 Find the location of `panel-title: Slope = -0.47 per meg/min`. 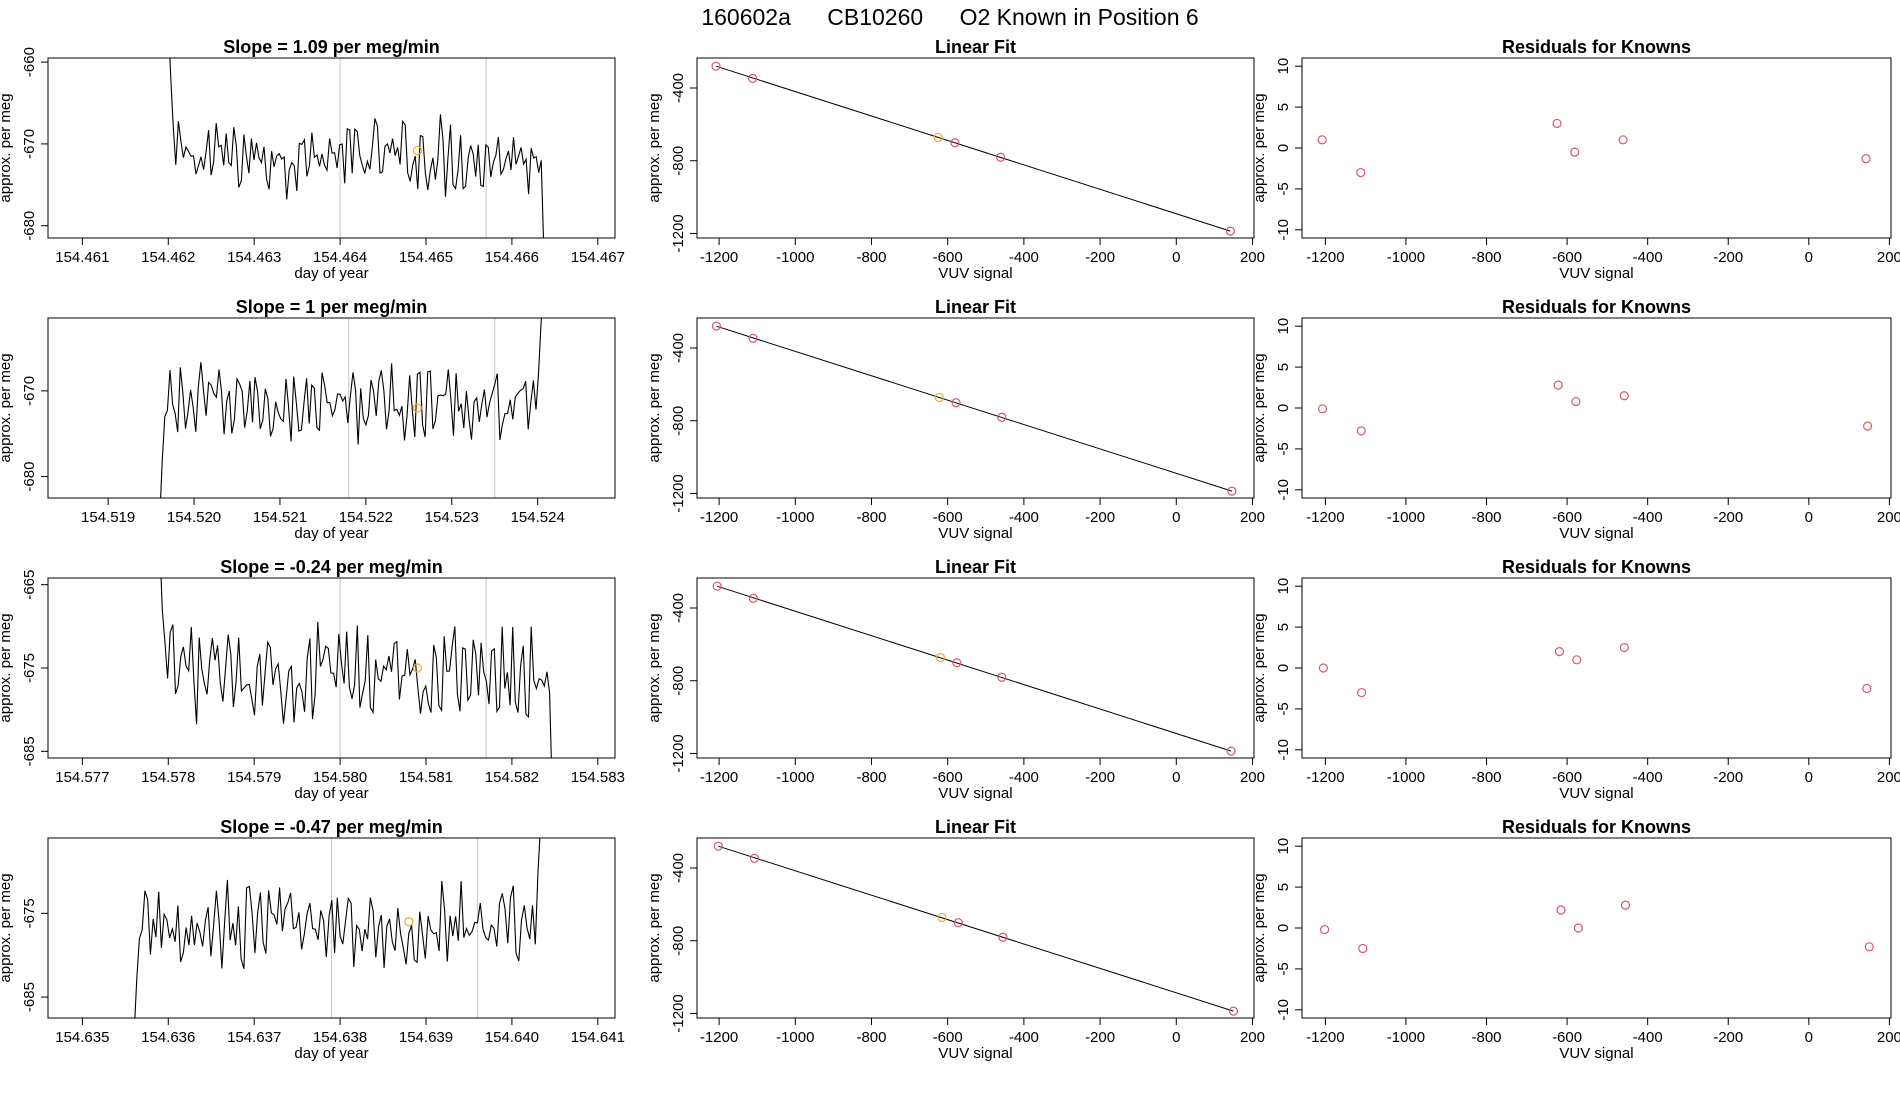

panel-title: Slope = -0.47 per meg/min is located at coordinates (331, 827).